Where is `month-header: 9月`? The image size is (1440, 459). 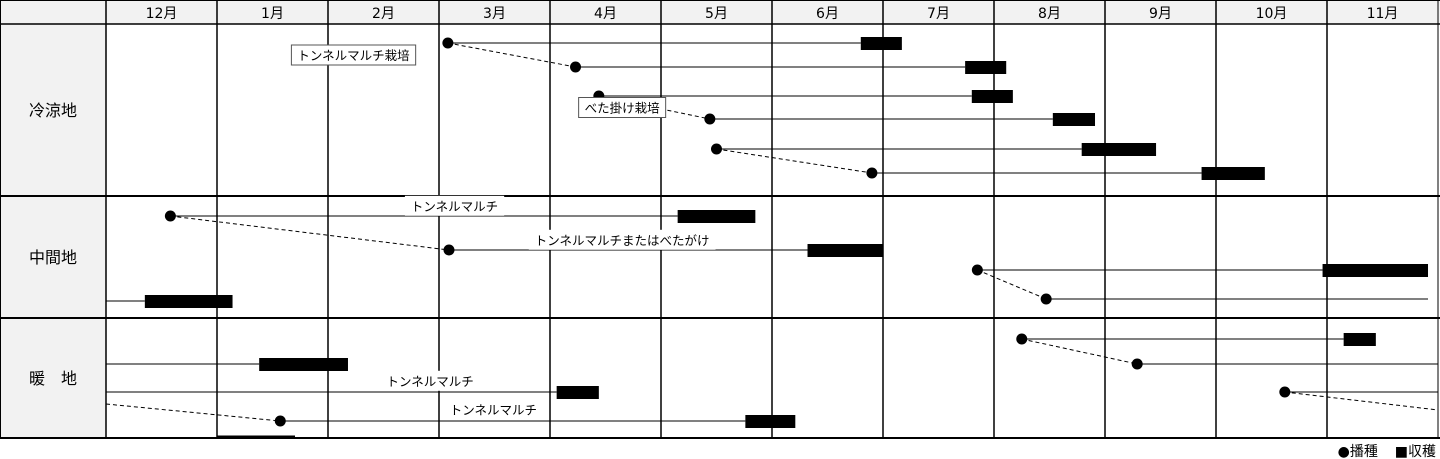 month-header: 9月 is located at coordinates (1160, 14).